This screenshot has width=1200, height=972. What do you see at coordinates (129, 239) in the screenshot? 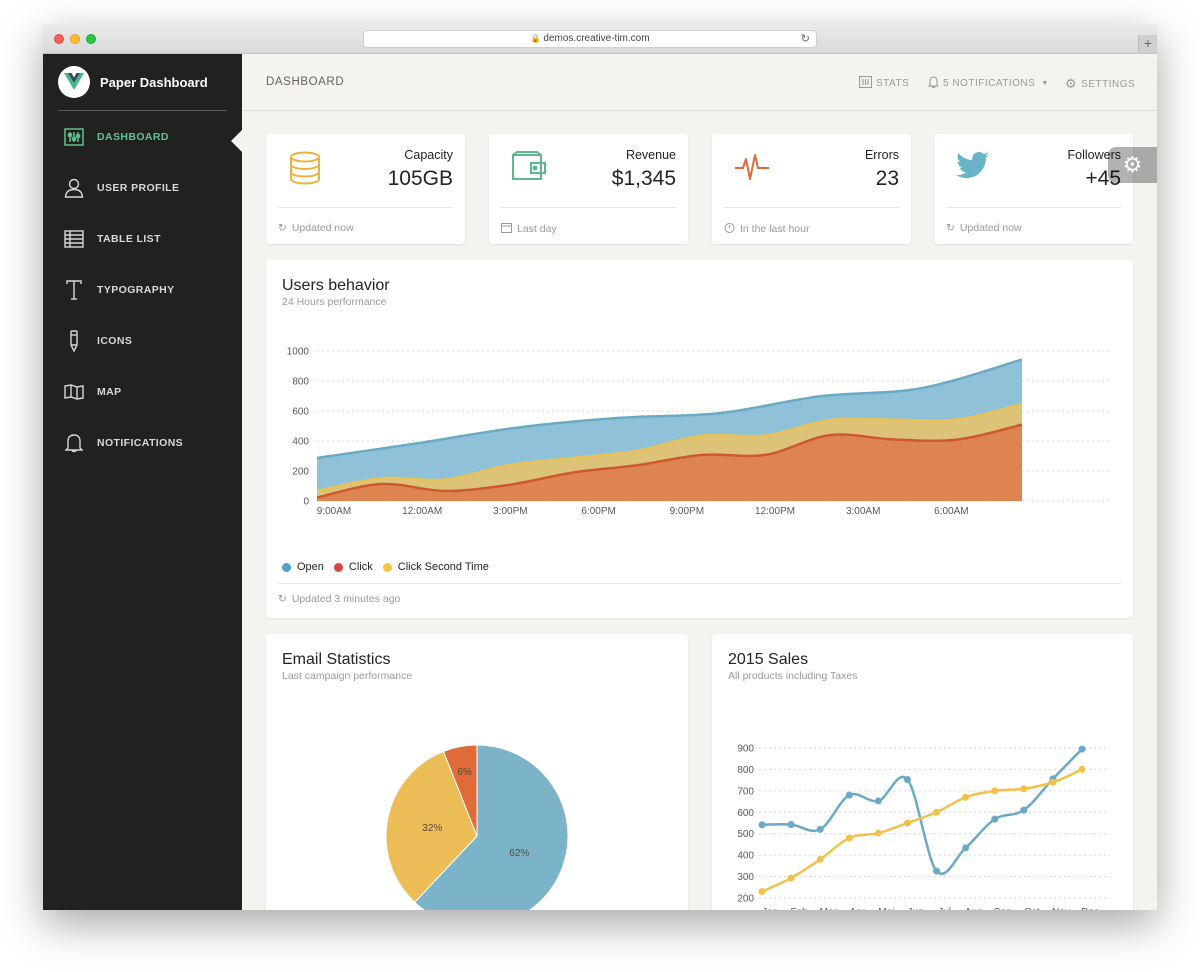
I see `sidebar-item-label: TABLE LIST` at bounding box center [129, 239].